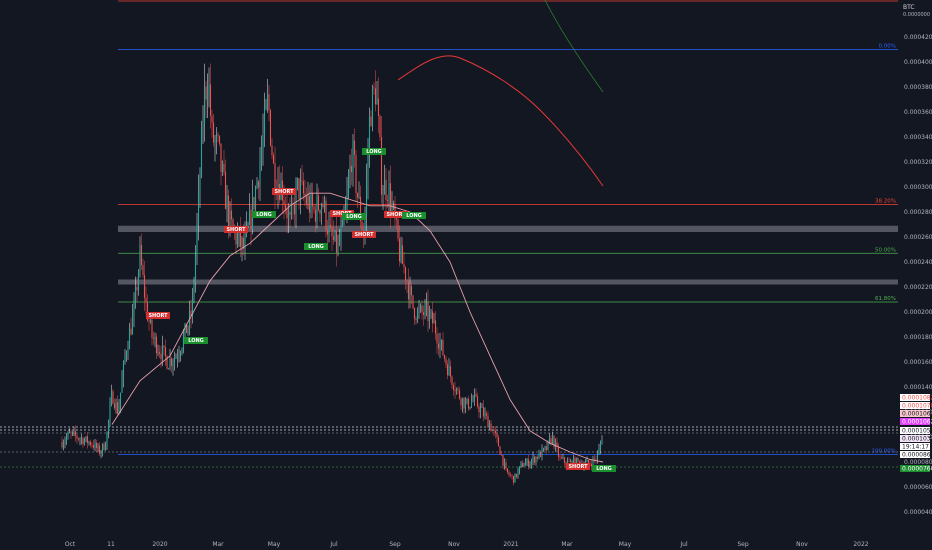  Describe the element at coordinates (396, 215) in the screenshot. I see `signal-badge-text: SHORT` at that location.